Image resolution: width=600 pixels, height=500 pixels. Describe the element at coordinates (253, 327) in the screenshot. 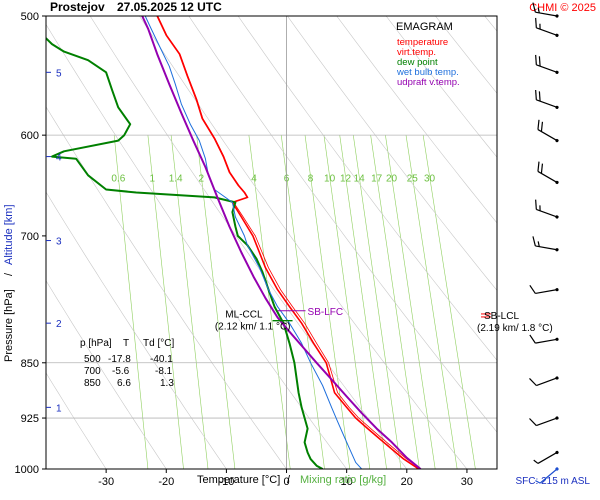

I see `ml-ccl-detail: (2.12 km/ 1.1 °C)` at that location.